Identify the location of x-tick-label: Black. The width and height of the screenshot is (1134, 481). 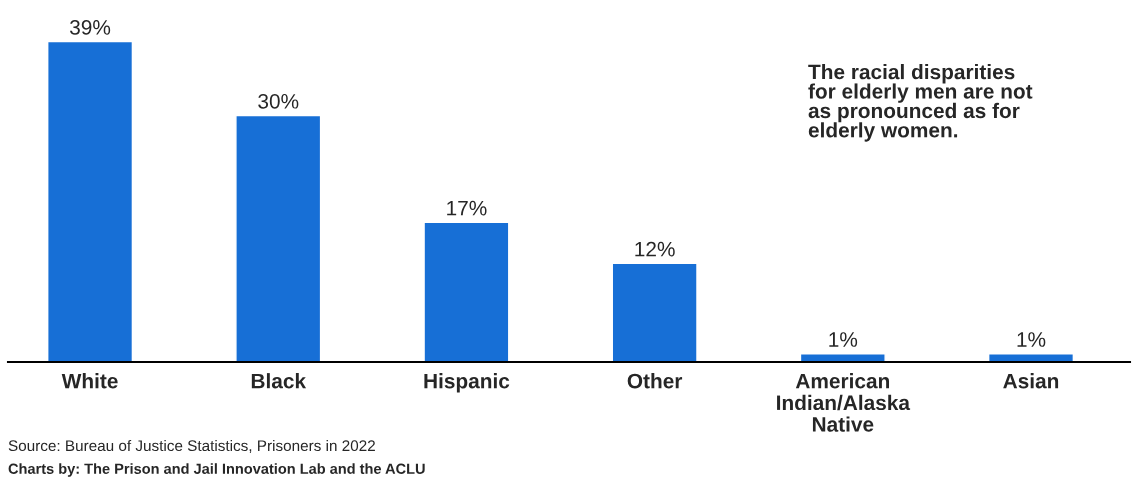
(279, 381).